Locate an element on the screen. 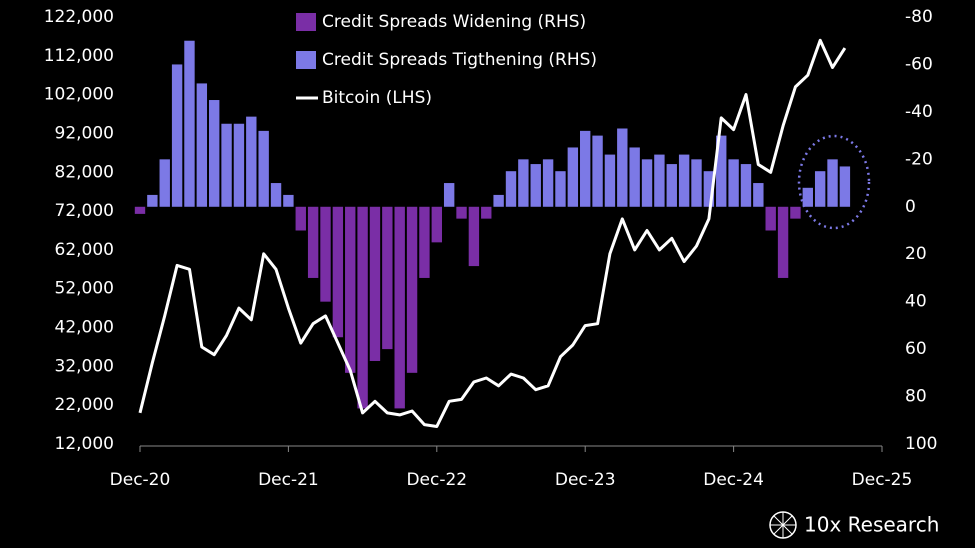 The width and height of the screenshot is (975, 548). y-tick-label: 72,000 is located at coordinates (84, 211).